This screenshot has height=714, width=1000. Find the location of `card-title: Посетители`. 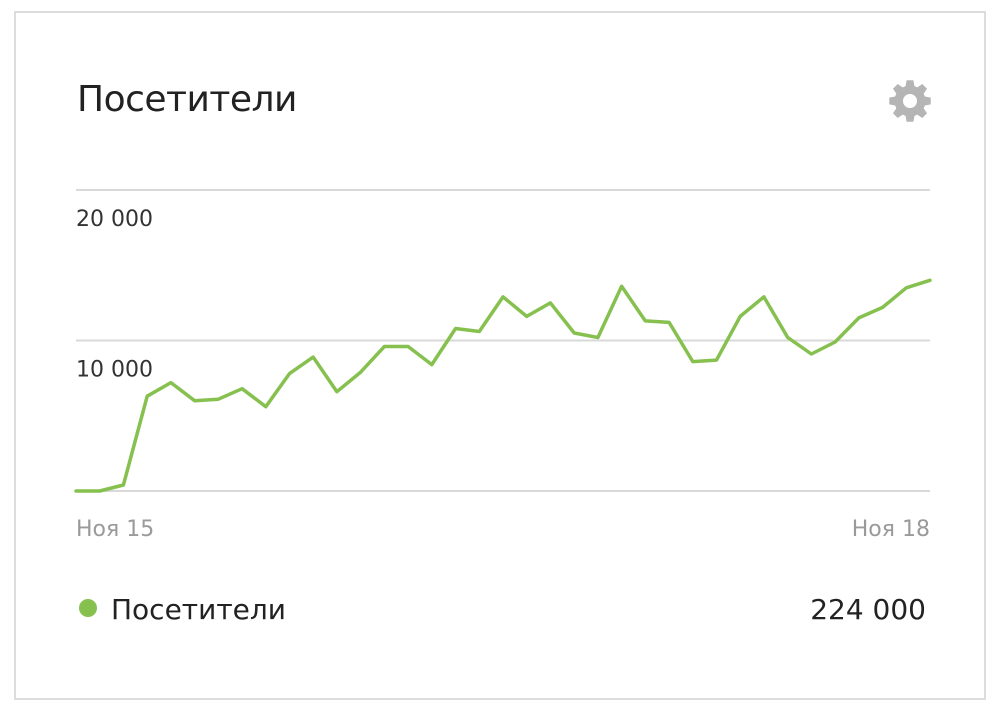

card-title: Посетители is located at coordinates (187, 99).